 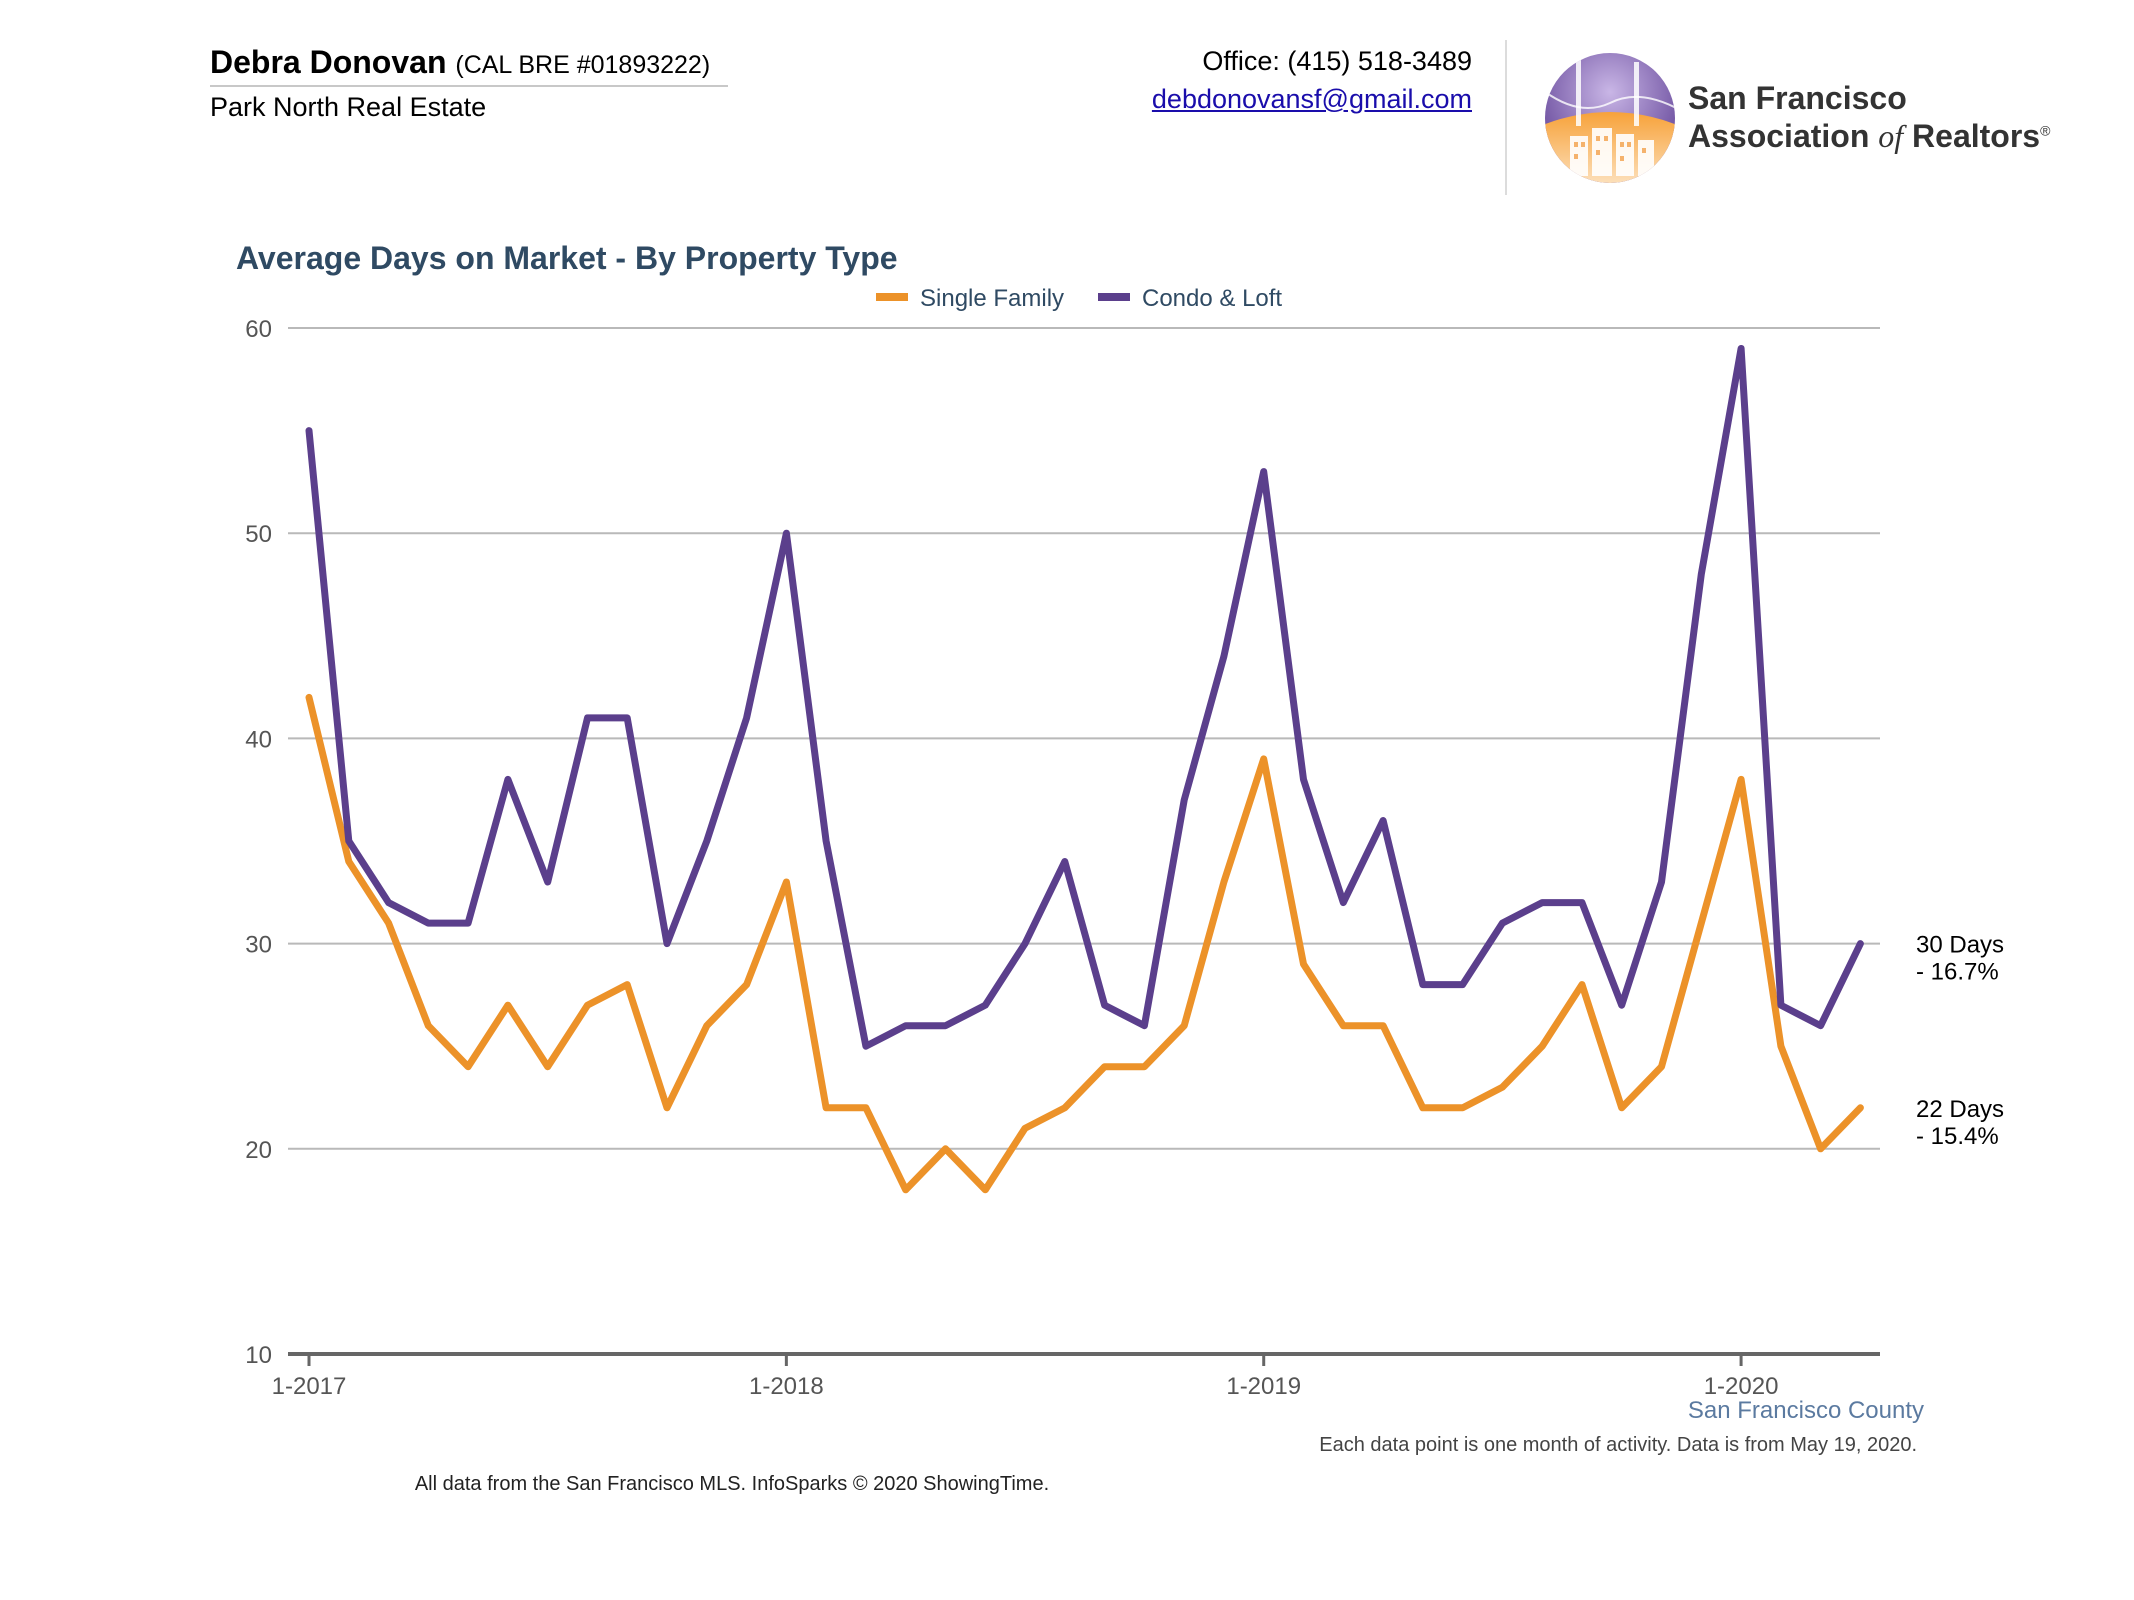 What do you see at coordinates (258, 739) in the screenshot?
I see `y-tick-label: 40` at bounding box center [258, 739].